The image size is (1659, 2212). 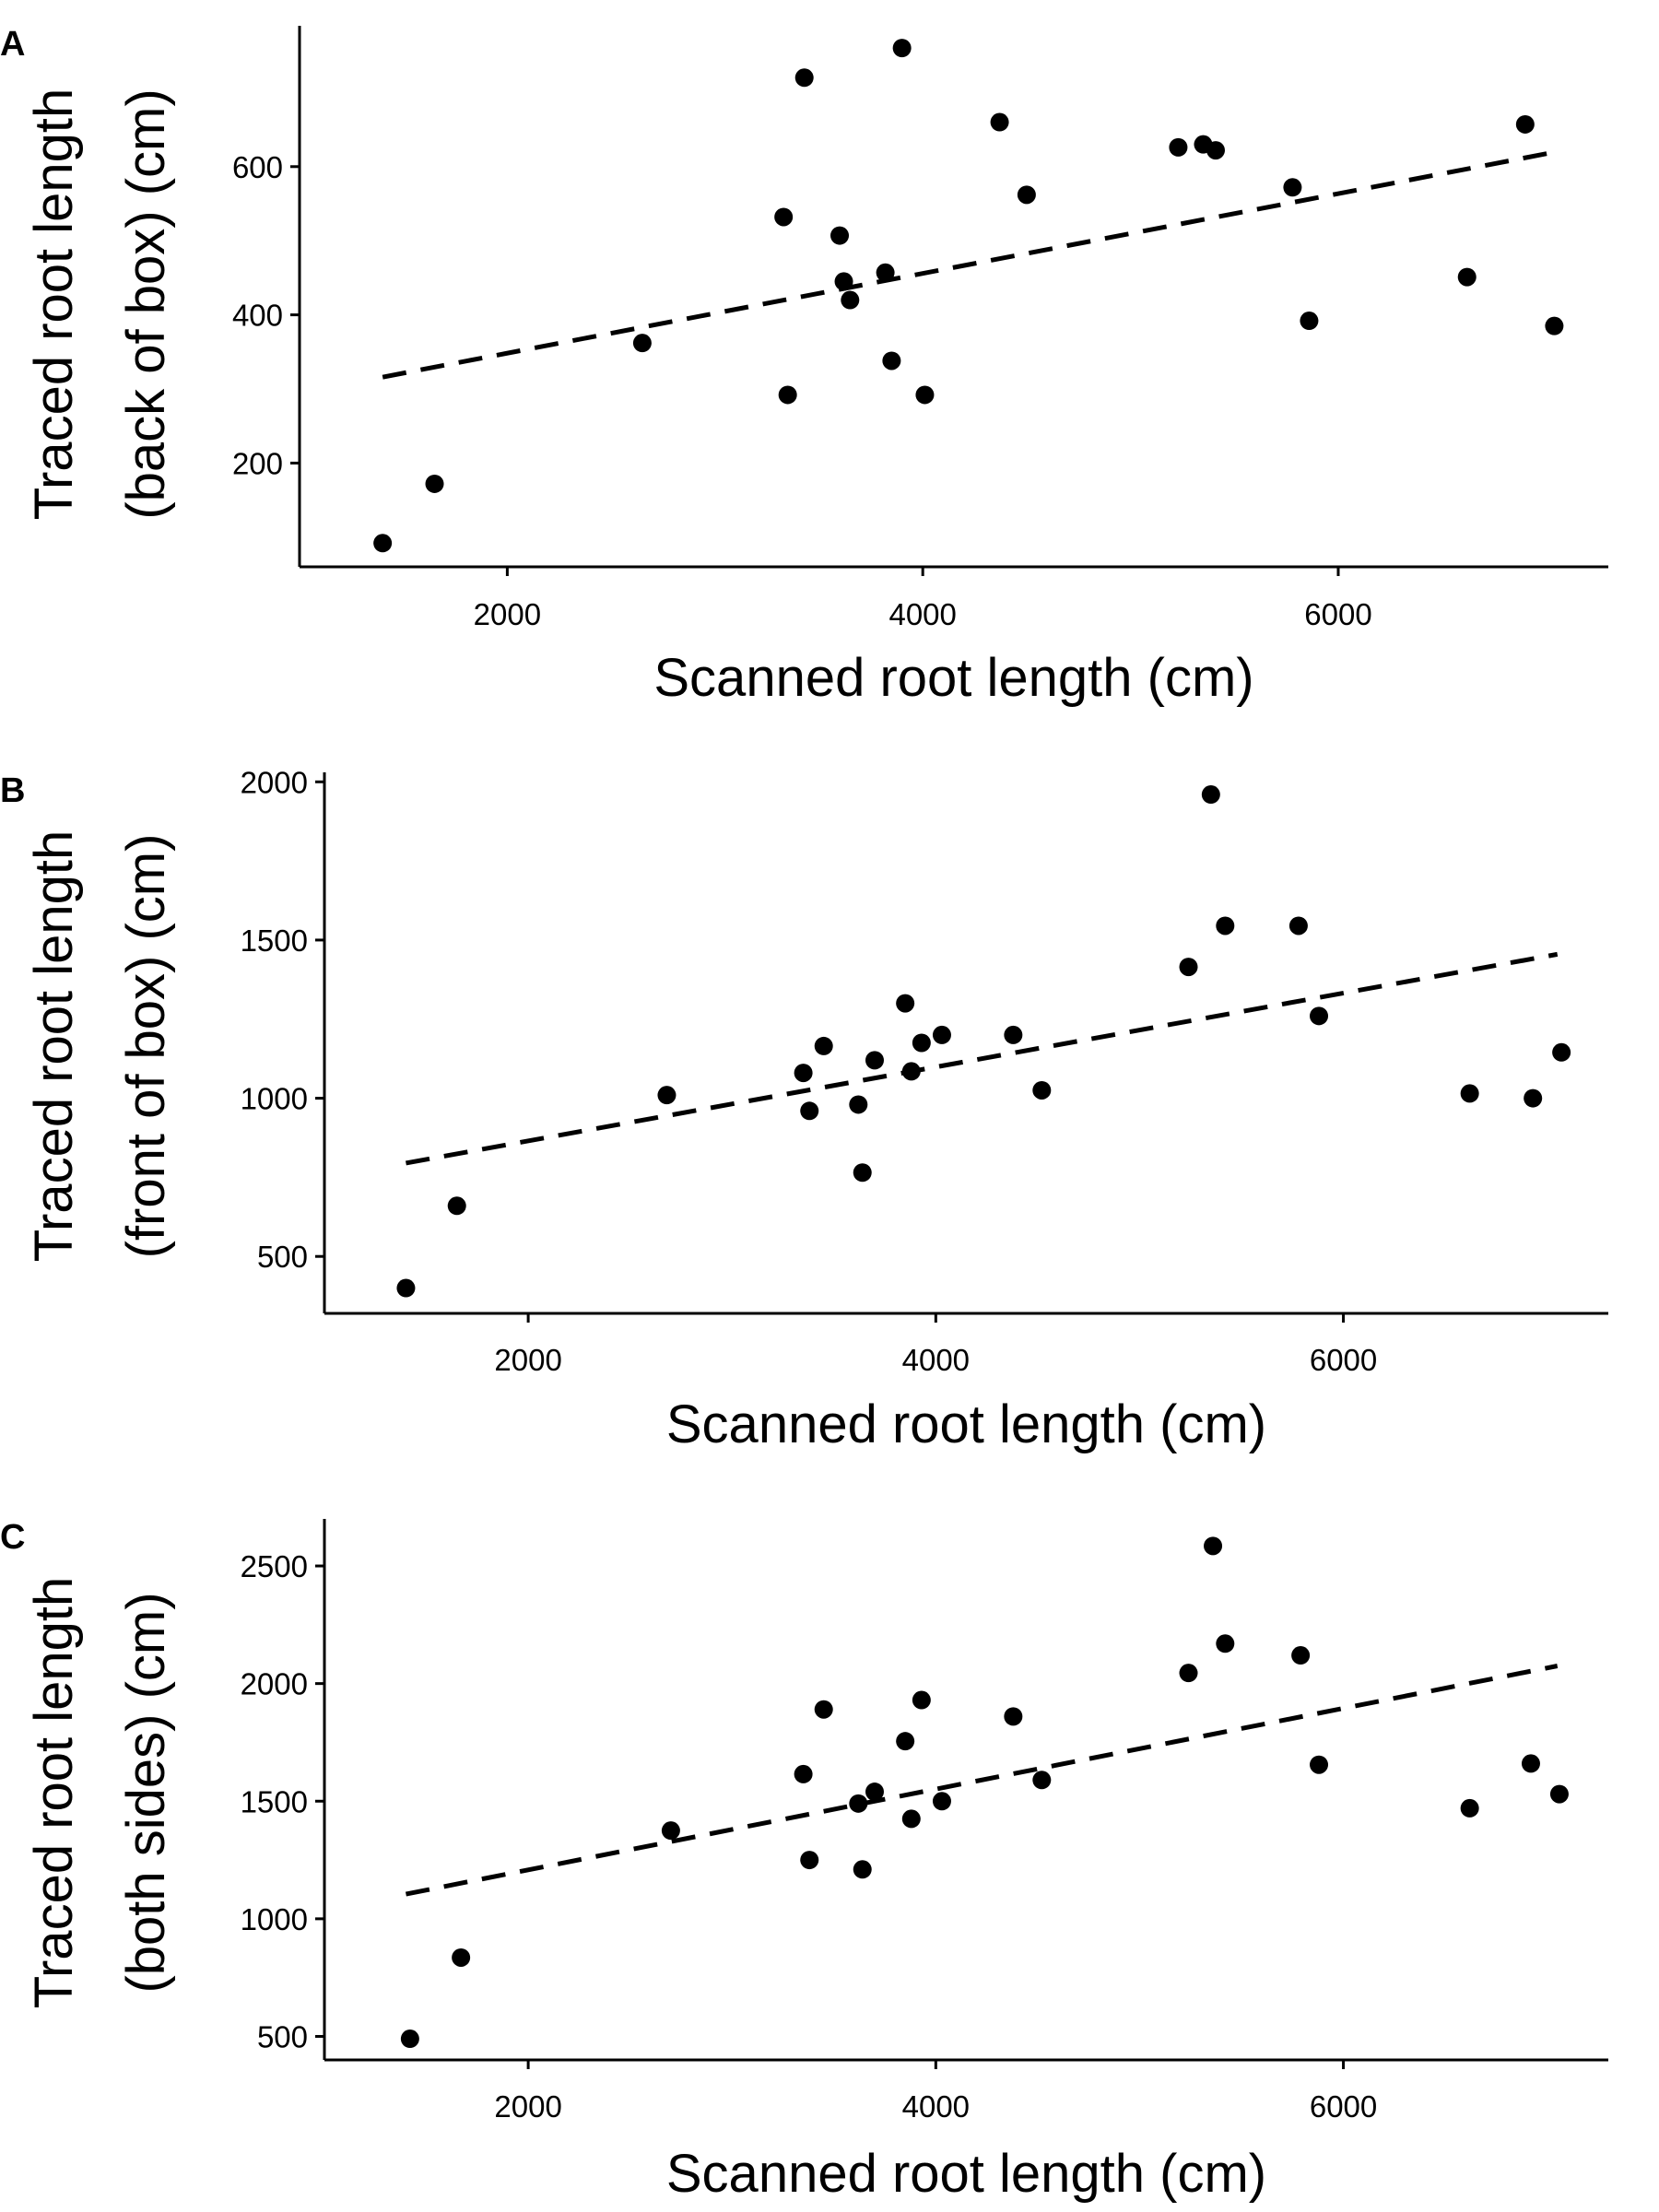 What do you see at coordinates (146, 1792) in the screenshot?
I see `y-axis-title-line-2: (both sides) (cm)` at bounding box center [146, 1792].